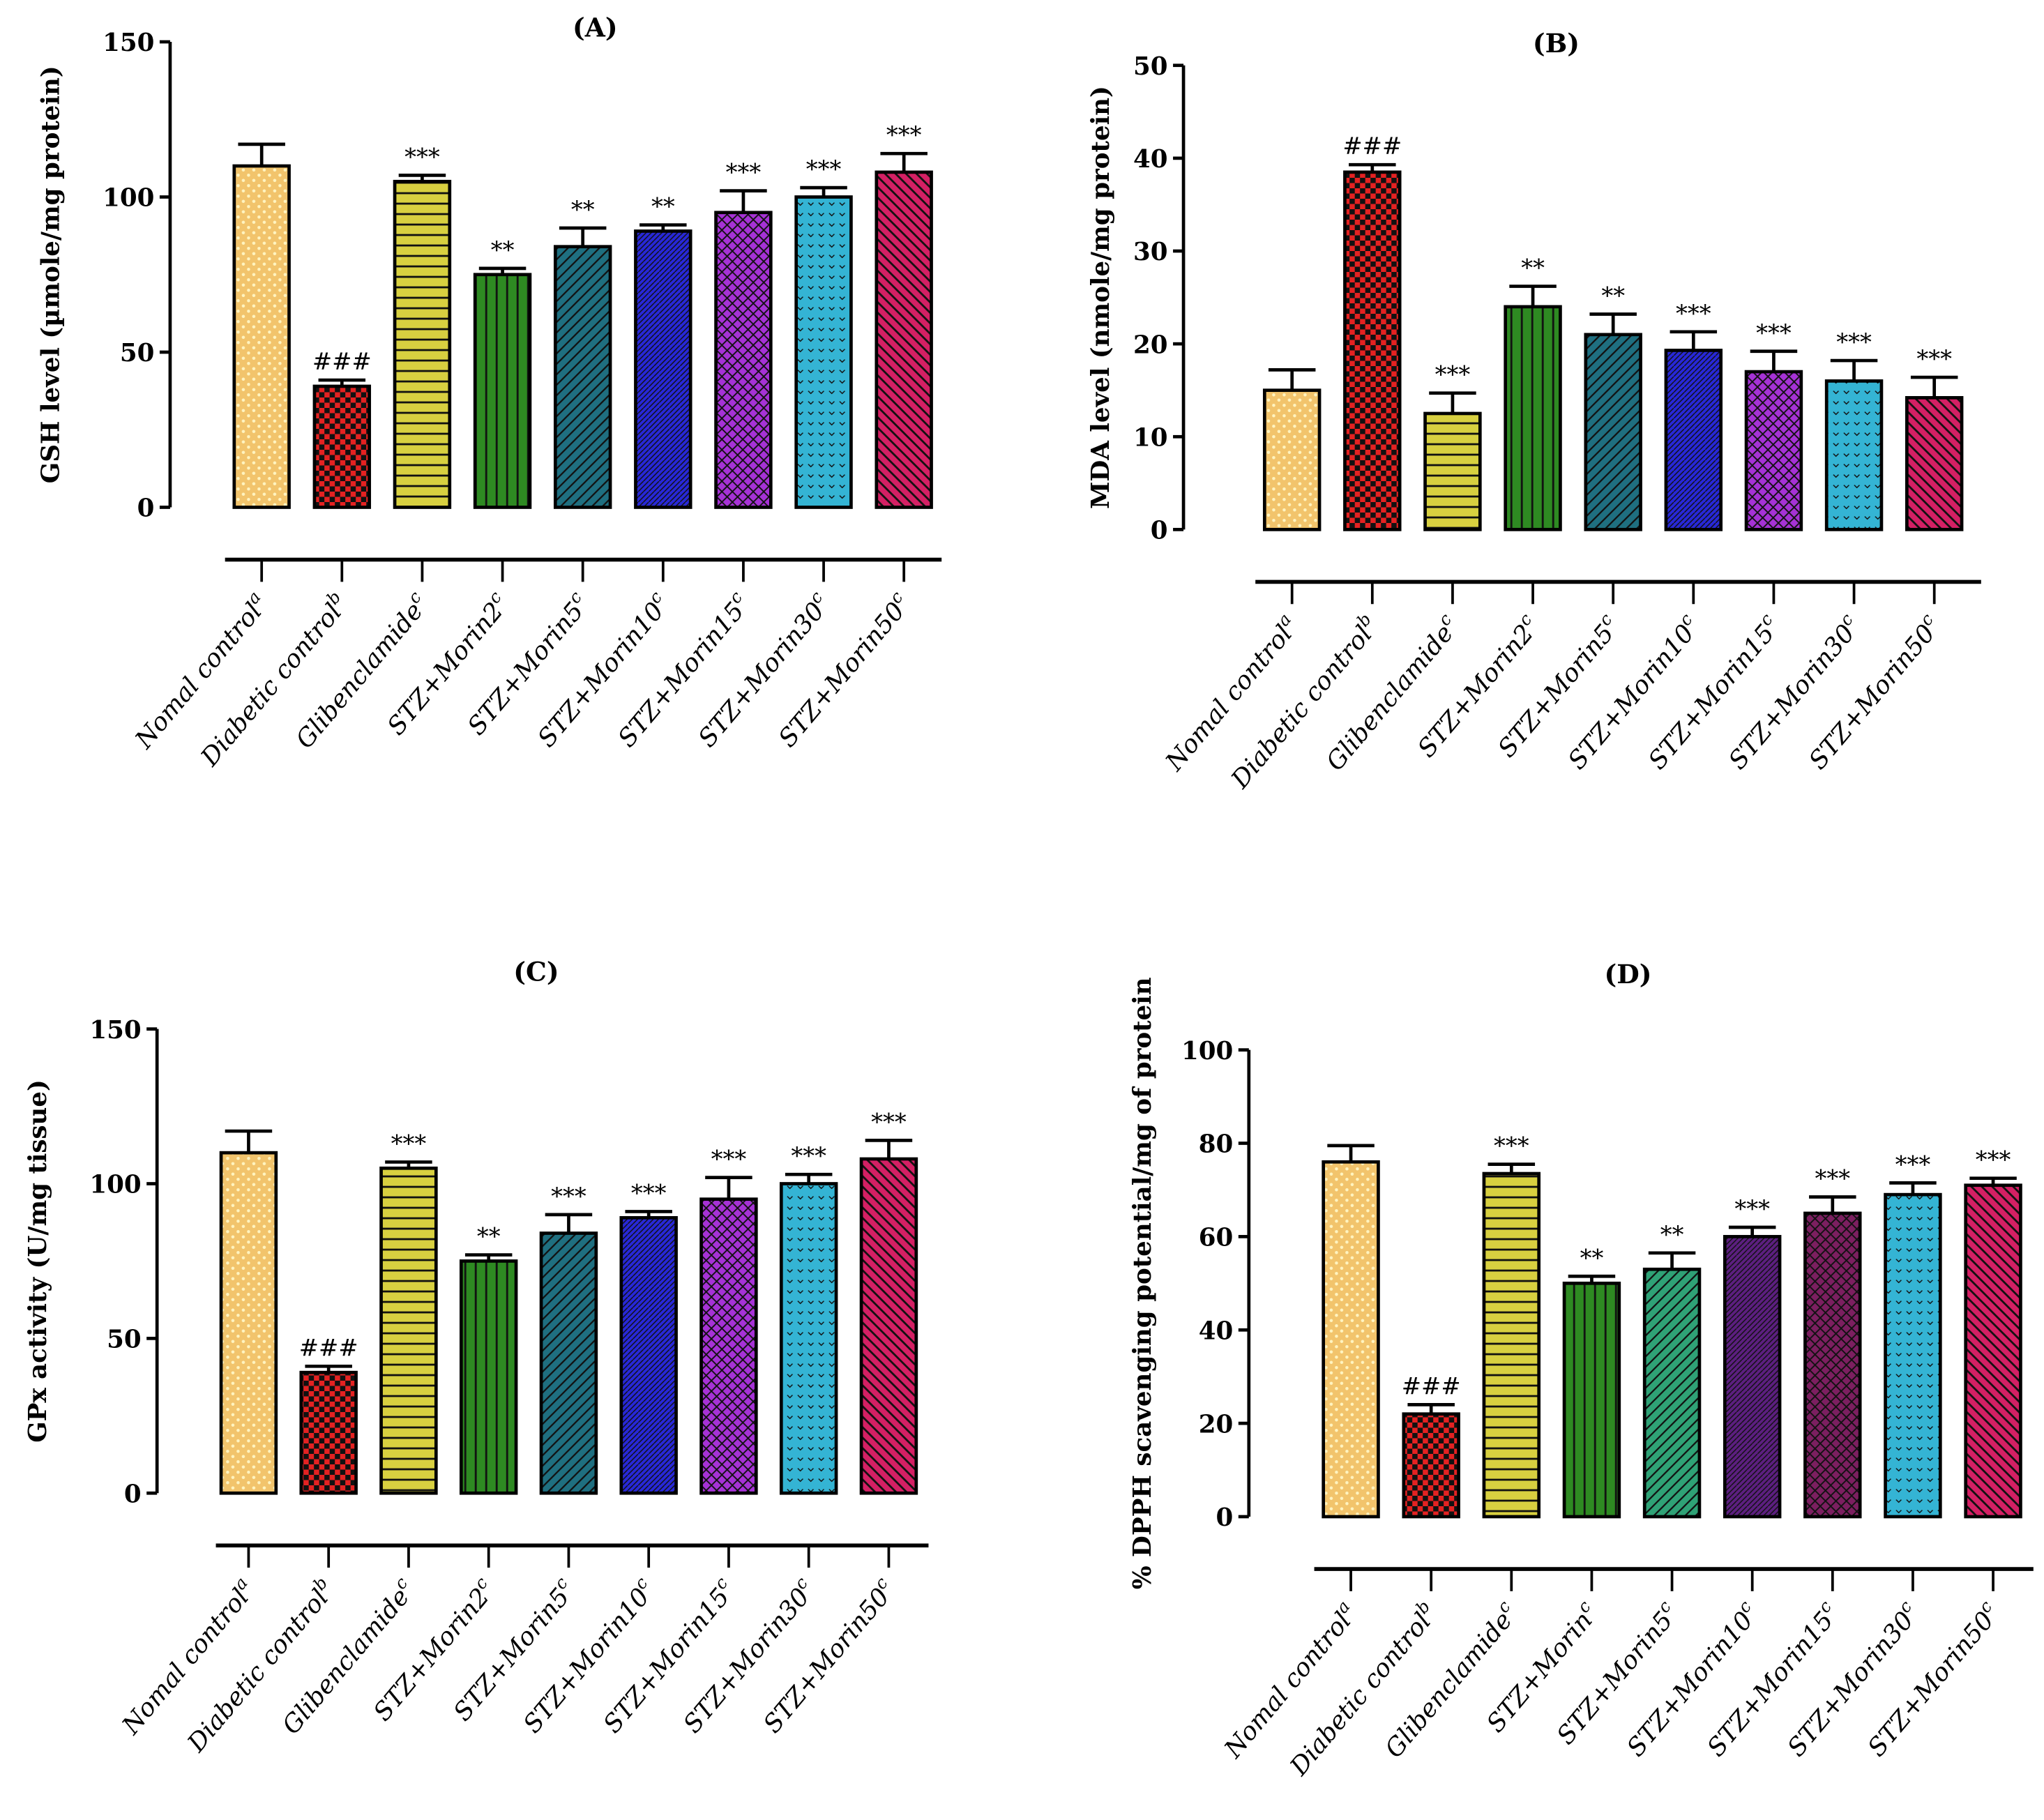 This screenshot has height=1820, width=2044. Describe the element at coordinates (38, 1261) in the screenshot. I see `y-axis-label: GPx activity (U/mg tissue)` at that location.